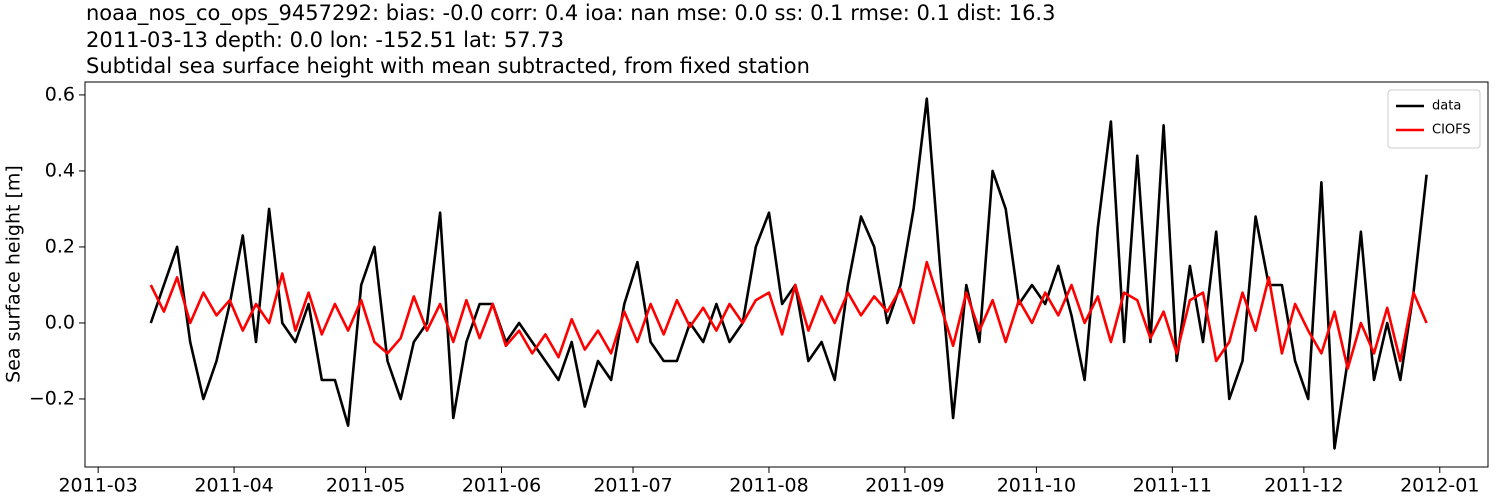  I want to click on x-tick-label: 2011-08, so click(768, 486).